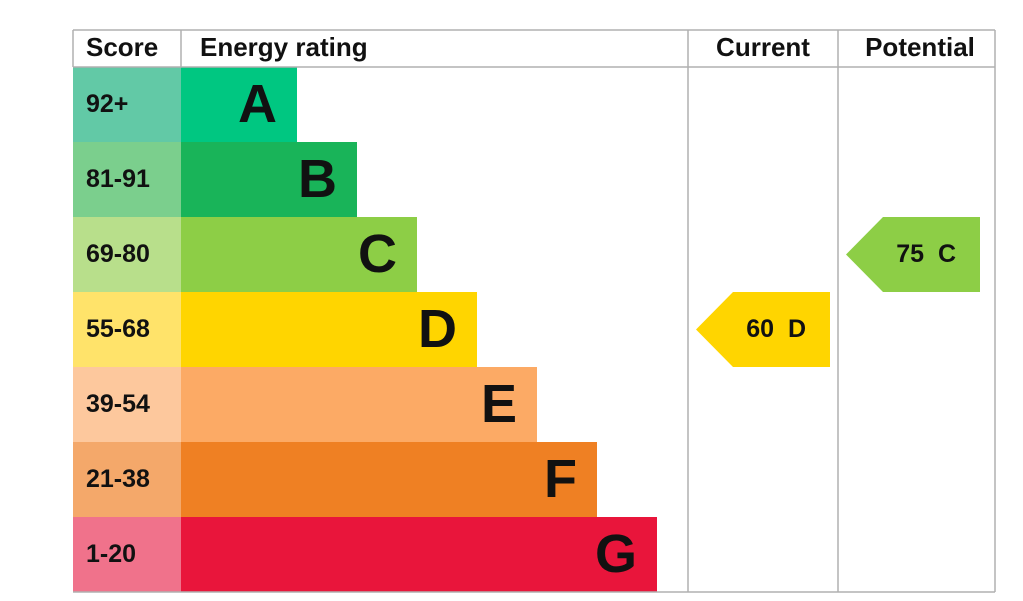 The height and width of the screenshot is (601, 1023). I want to click on current-arrow, so click(763, 329).